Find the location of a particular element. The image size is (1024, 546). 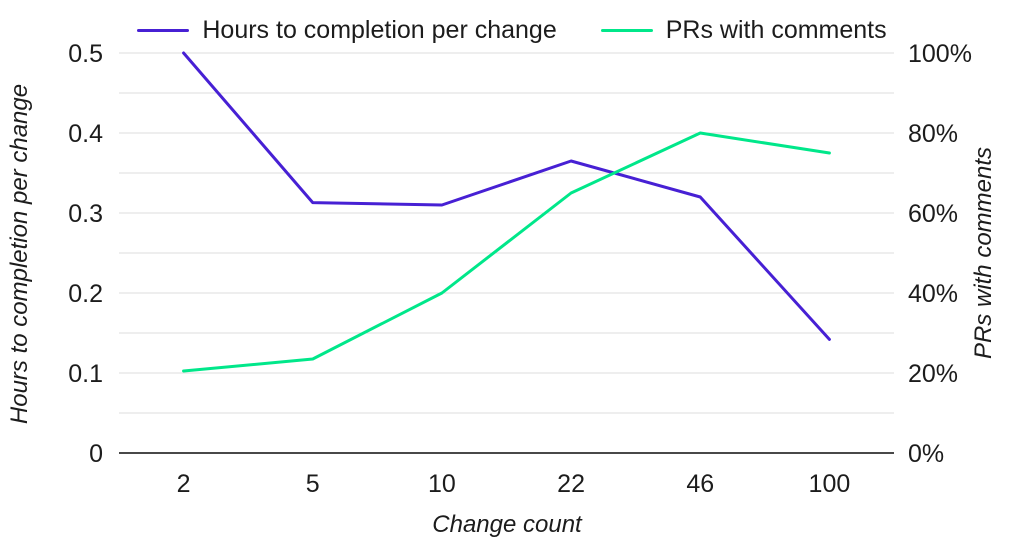

legend-label-prs: PRs with comments is located at coordinates (776, 30).